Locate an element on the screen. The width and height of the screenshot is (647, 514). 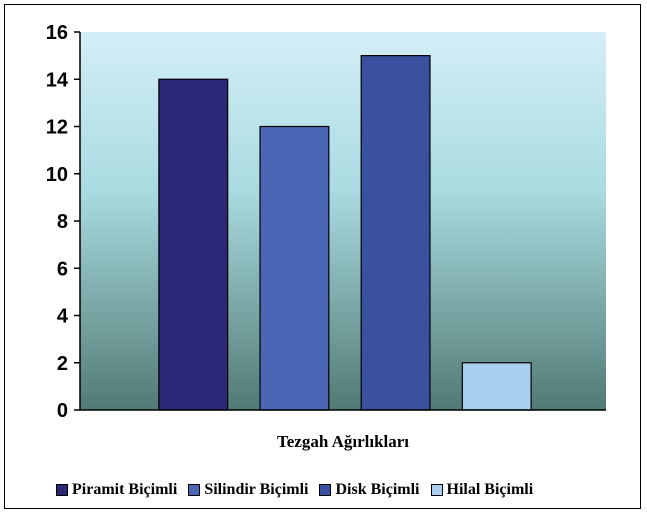
y-tick-label: 12 is located at coordinates (57, 128).